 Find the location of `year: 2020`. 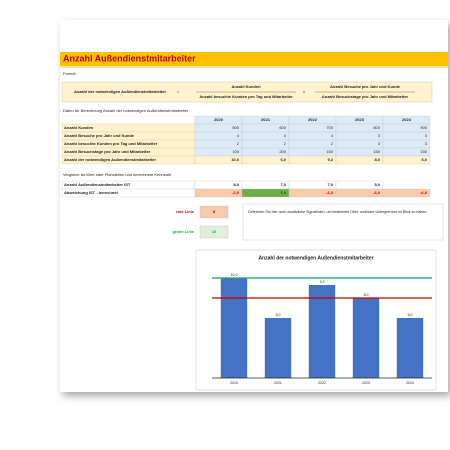

year: 2020 is located at coordinates (219, 119).